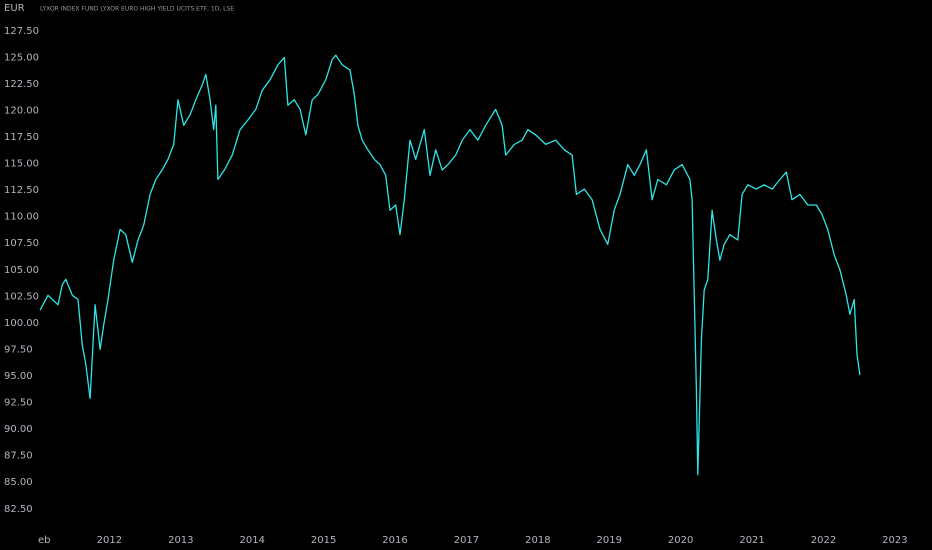 The image size is (932, 550). I want to click on y-tick-label: 107.50, so click(21, 243).